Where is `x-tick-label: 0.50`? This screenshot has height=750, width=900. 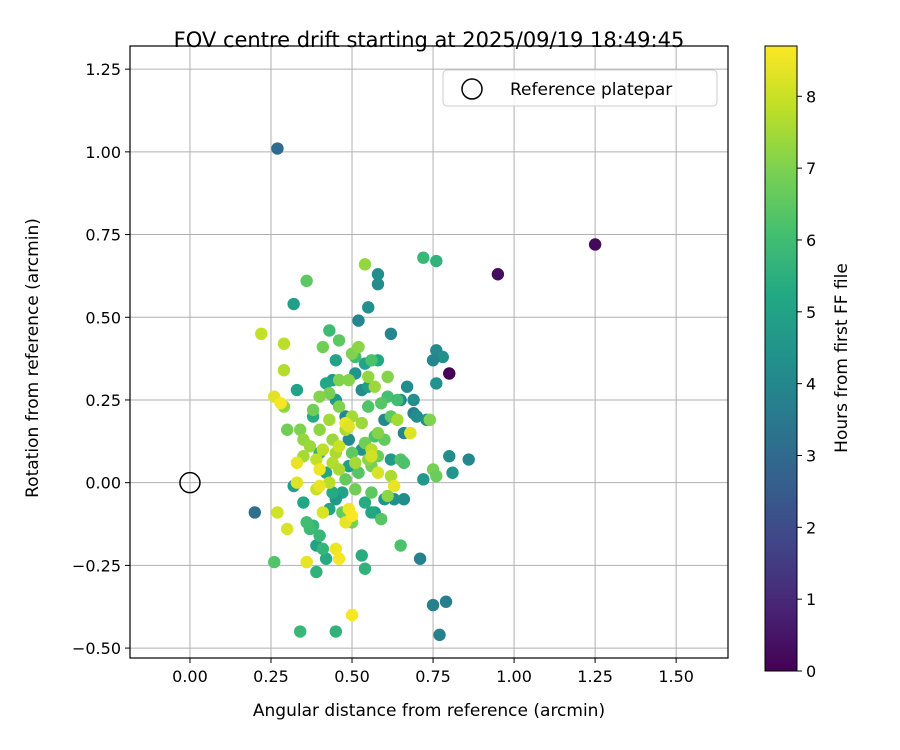 x-tick-label: 0.50 is located at coordinates (352, 676).